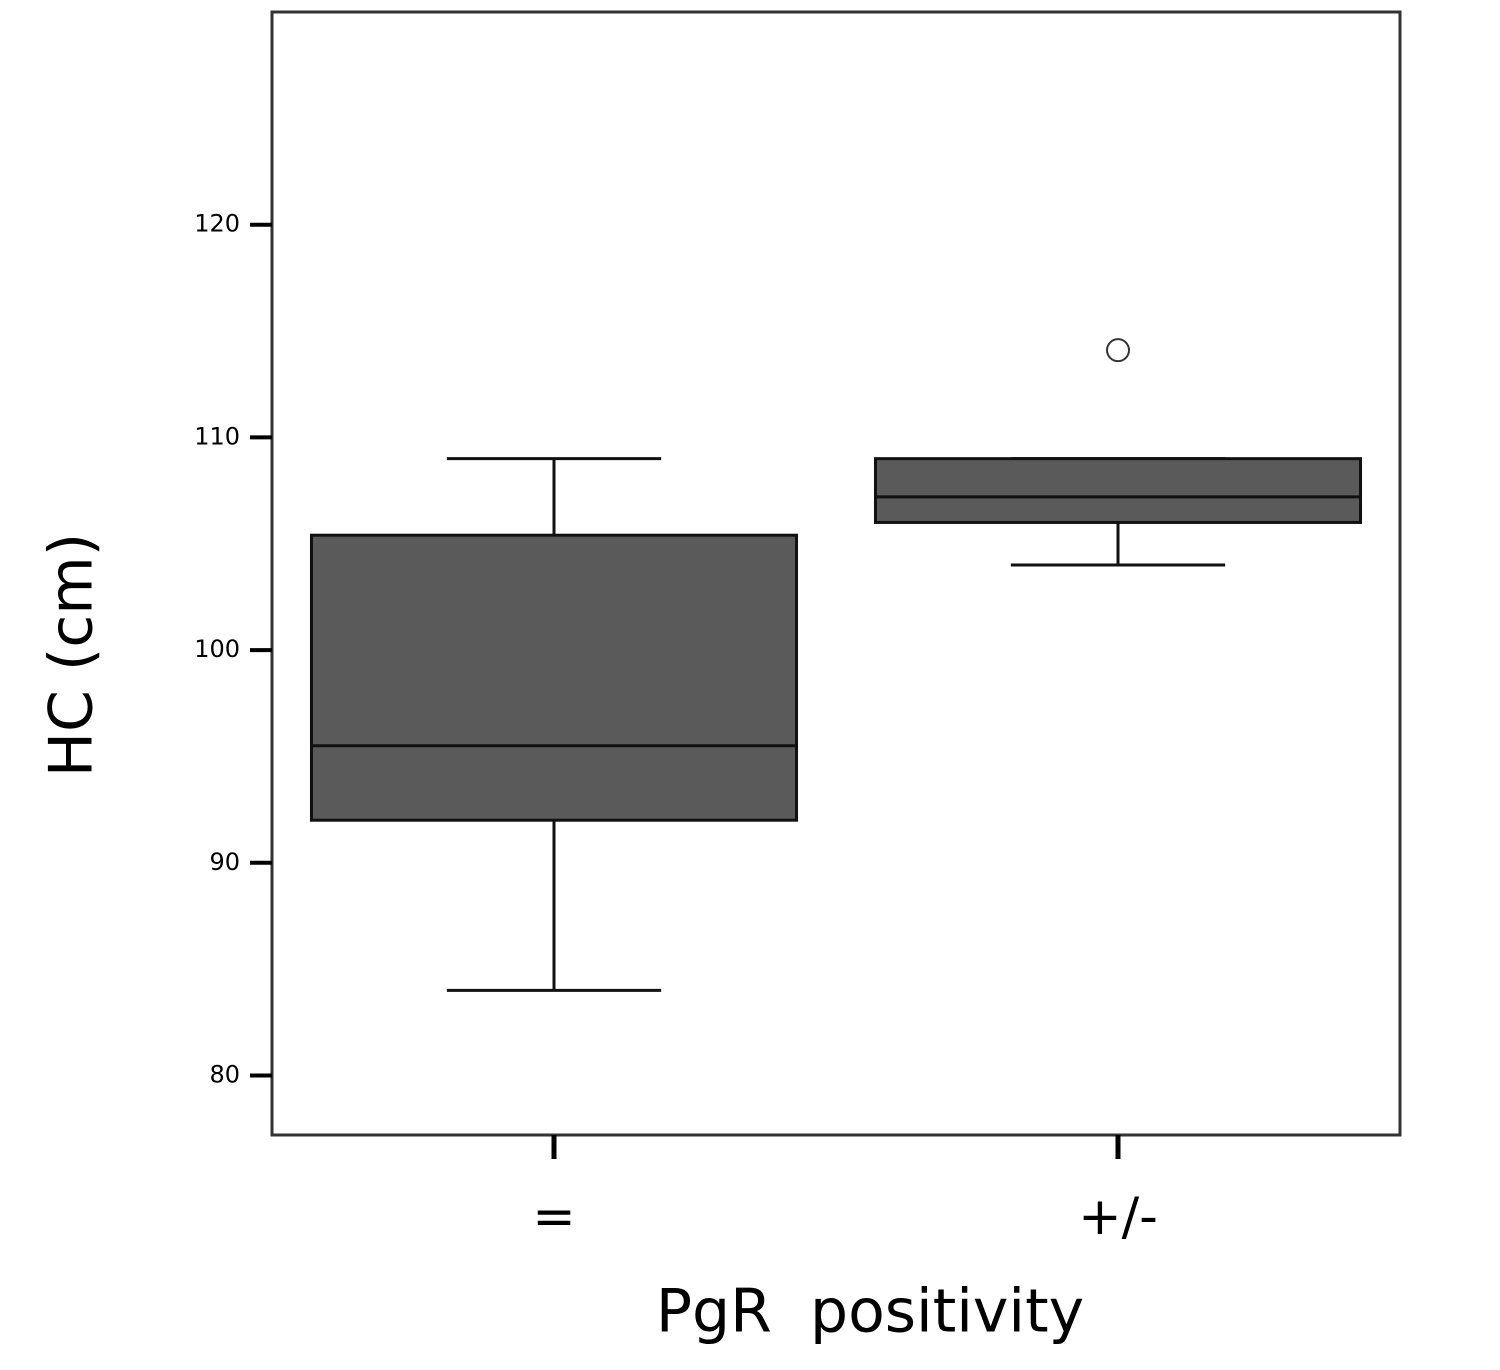 This screenshot has width=1500, height=1370. Describe the element at coordinates (224, 1074) in the screenshot. I see `y-tick-label: 80` at that location.